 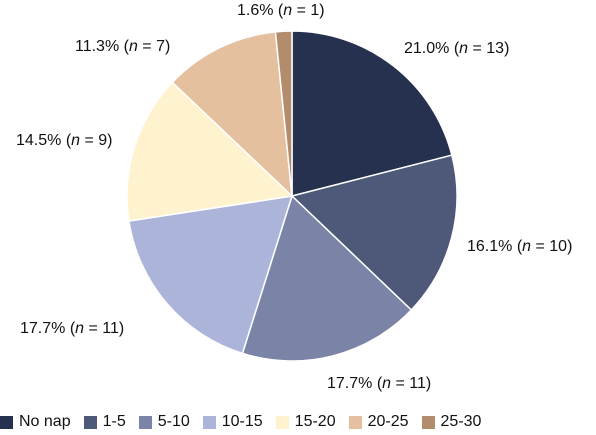 I want to click on legend-label: 1-5, so click(x=114, y=421).